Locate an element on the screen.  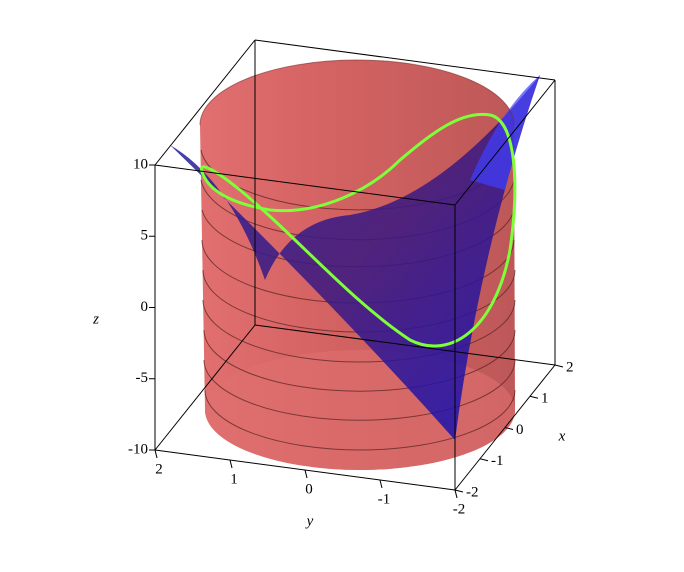
saddle-back is located at coordinates (505, 132).